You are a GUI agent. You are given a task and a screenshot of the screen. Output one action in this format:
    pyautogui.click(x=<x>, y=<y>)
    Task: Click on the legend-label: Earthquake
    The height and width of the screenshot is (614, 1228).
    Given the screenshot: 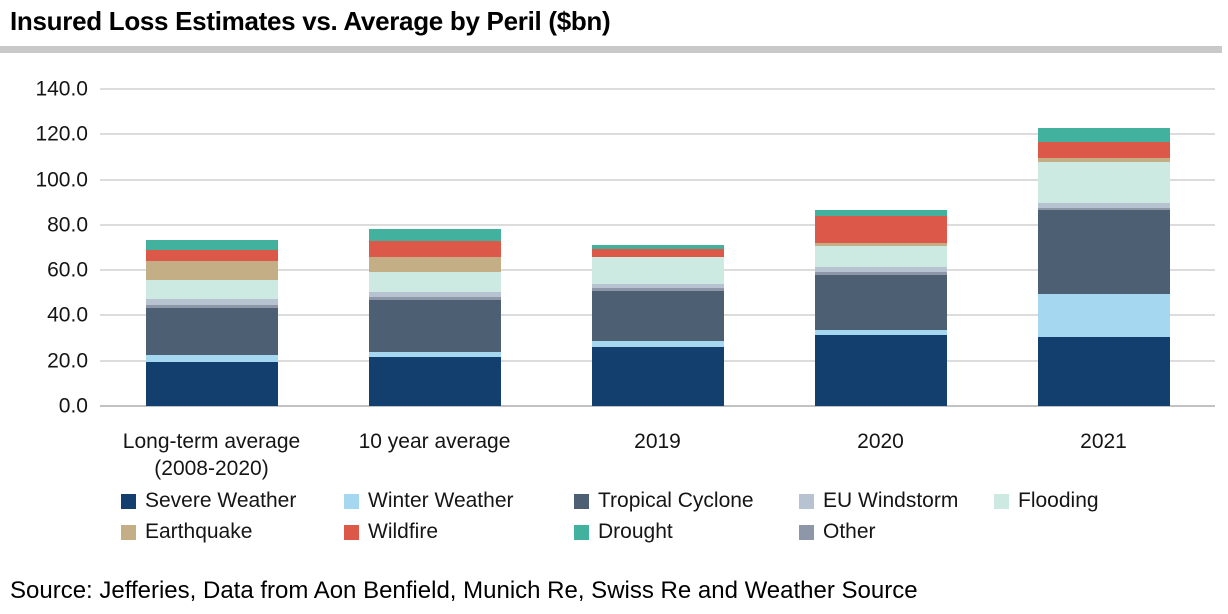 What is the action you would take?
    pyautogui.click(x=199, y=531)
    